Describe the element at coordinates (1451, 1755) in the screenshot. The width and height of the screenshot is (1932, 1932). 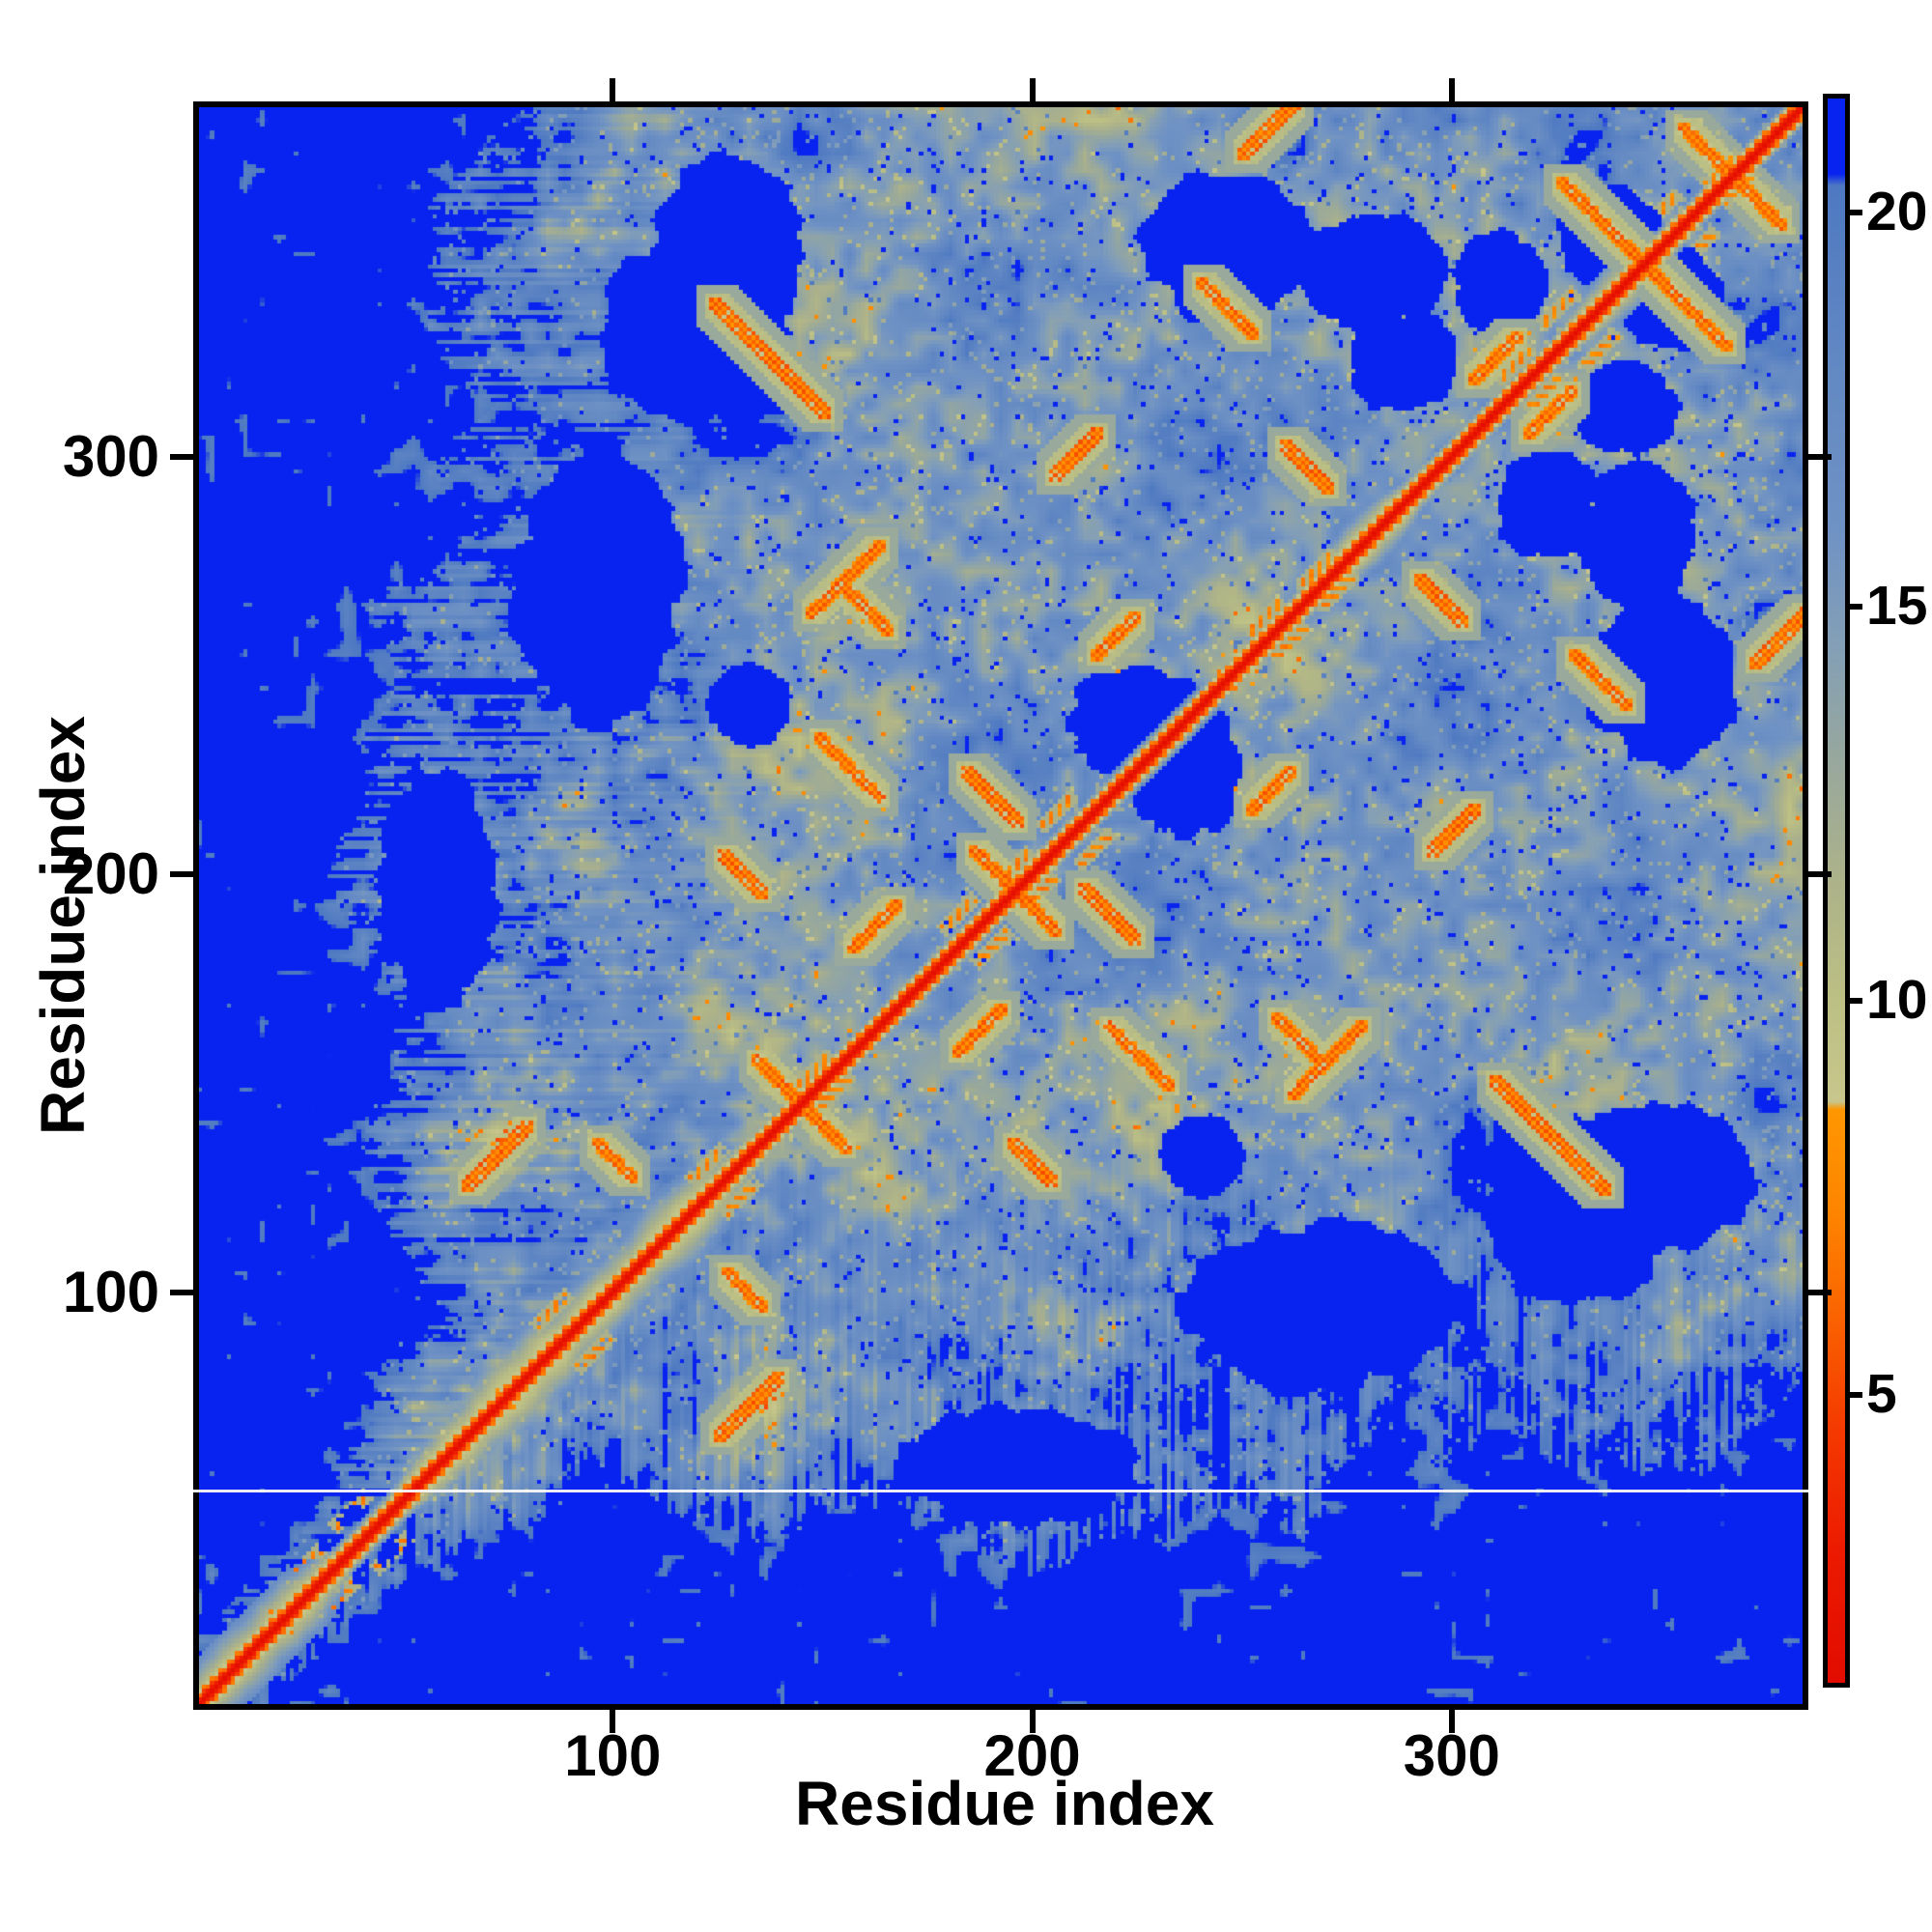
I see `x-tick-label: 300` at that location.